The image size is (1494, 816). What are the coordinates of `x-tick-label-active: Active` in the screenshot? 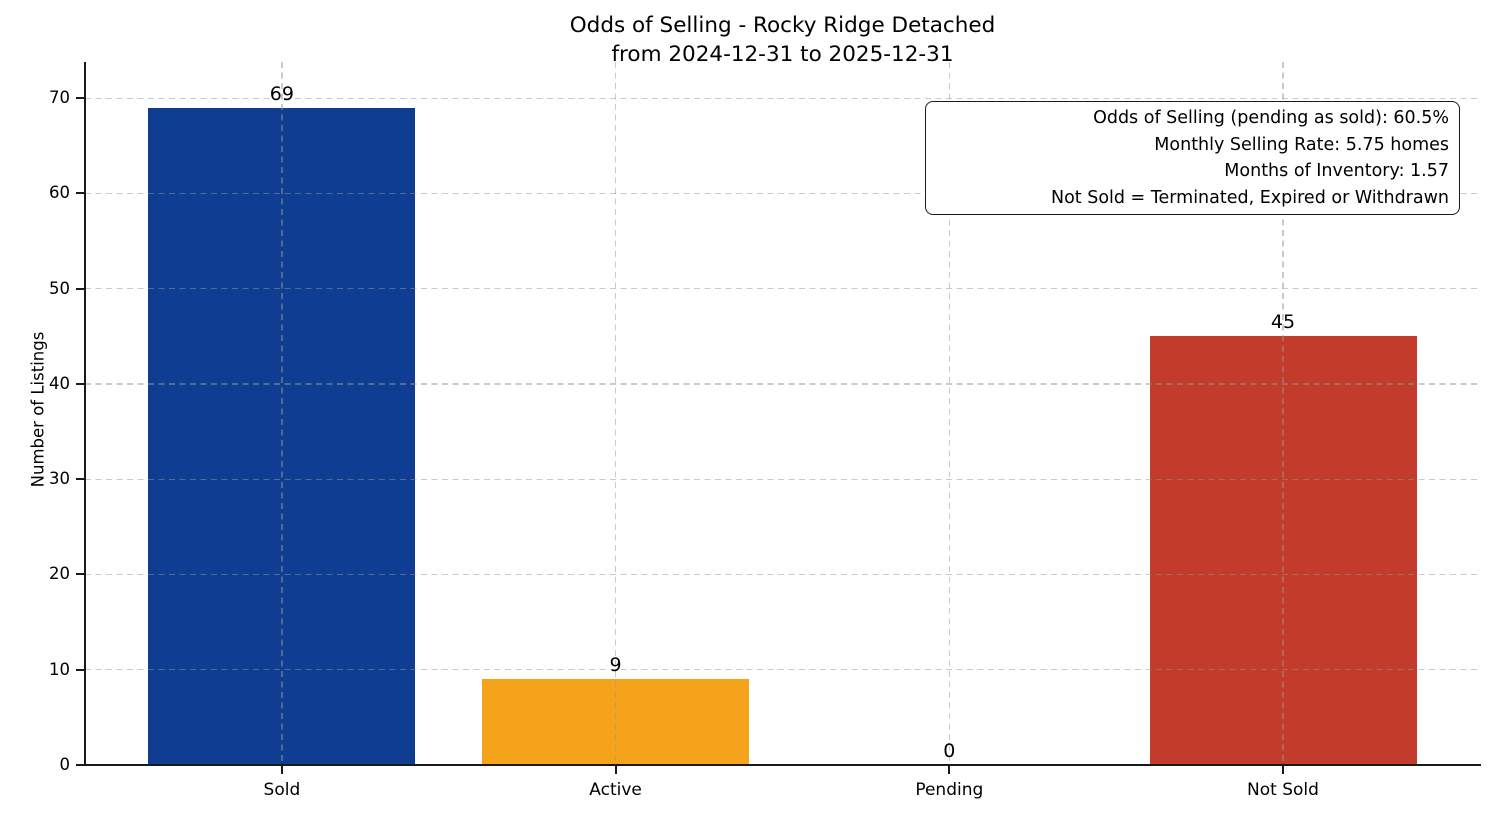 It's located at (615, 790).